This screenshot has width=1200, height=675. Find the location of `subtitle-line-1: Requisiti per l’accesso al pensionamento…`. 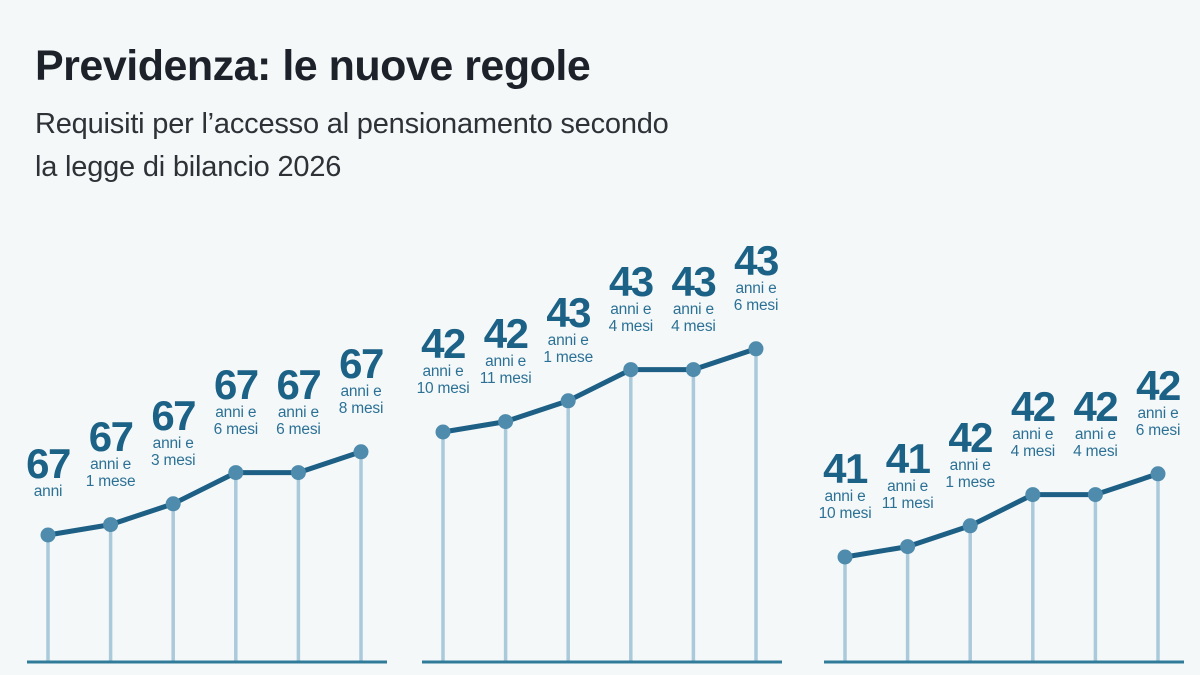

subtitle-line-1: Requisiti per l’accesso al pensionamento… is located at coordinates (352, 124).